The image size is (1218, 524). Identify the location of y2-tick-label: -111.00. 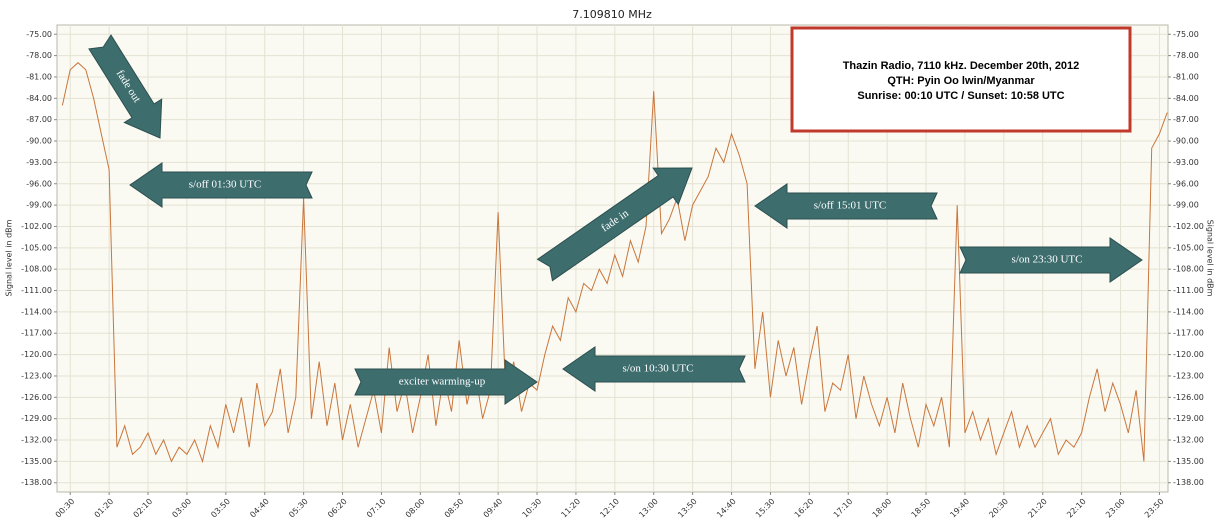
(1188, 290).